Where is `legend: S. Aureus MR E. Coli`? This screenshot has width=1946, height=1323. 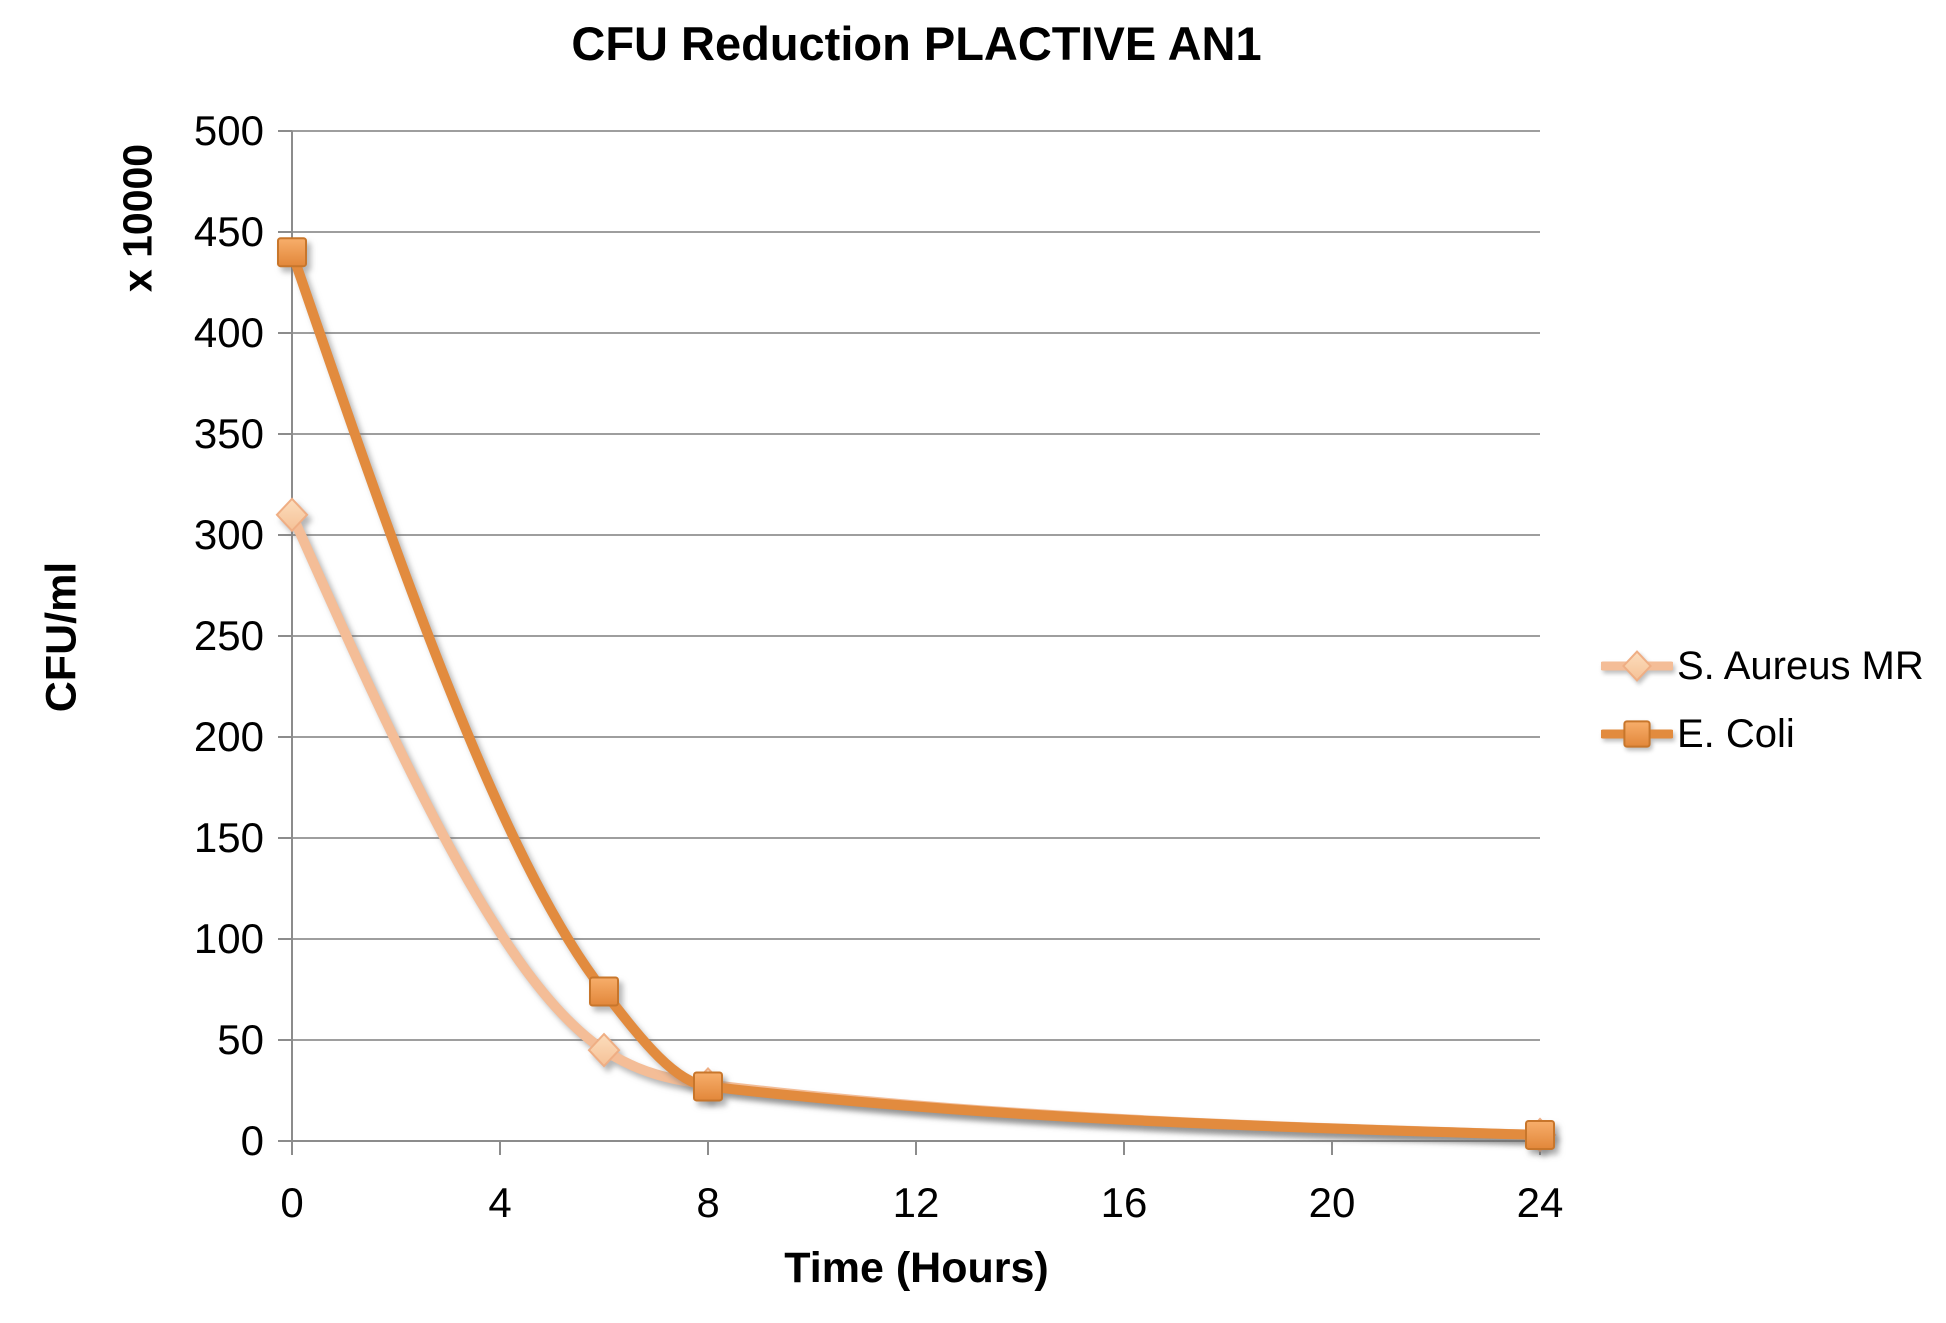 legend: S. Aureus MR E. Coli is located at coordinates (1762, 700).